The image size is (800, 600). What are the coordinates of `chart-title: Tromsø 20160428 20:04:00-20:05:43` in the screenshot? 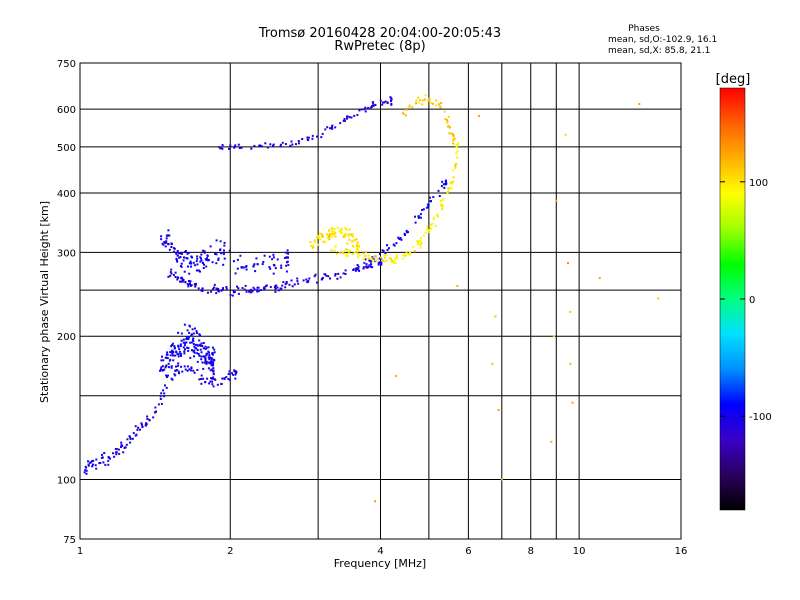 It's located at (379, 33).